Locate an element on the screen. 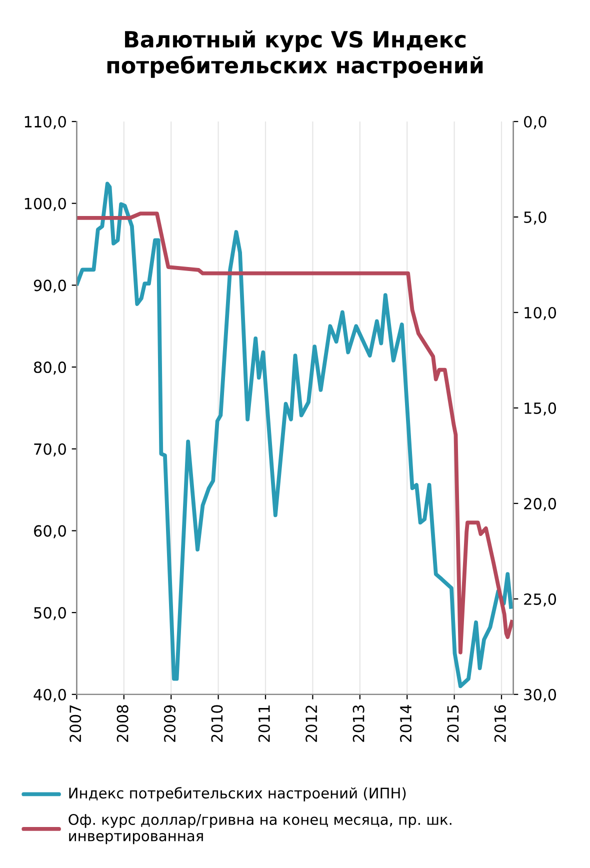 The image size is (590, 868). legend-label: Индекс потребительских настроений (ИПН) is located at coordinates (237, 794).